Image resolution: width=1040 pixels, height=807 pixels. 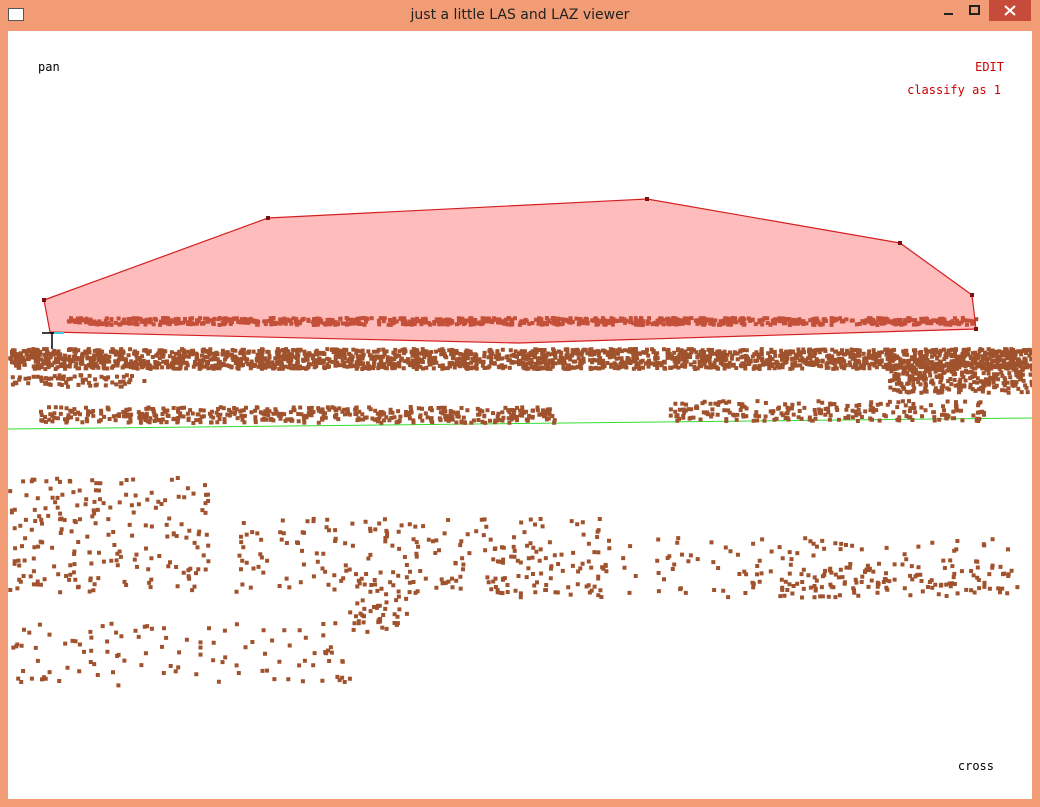 I want to click on mode-label: pan, so click(x=49, y=67).